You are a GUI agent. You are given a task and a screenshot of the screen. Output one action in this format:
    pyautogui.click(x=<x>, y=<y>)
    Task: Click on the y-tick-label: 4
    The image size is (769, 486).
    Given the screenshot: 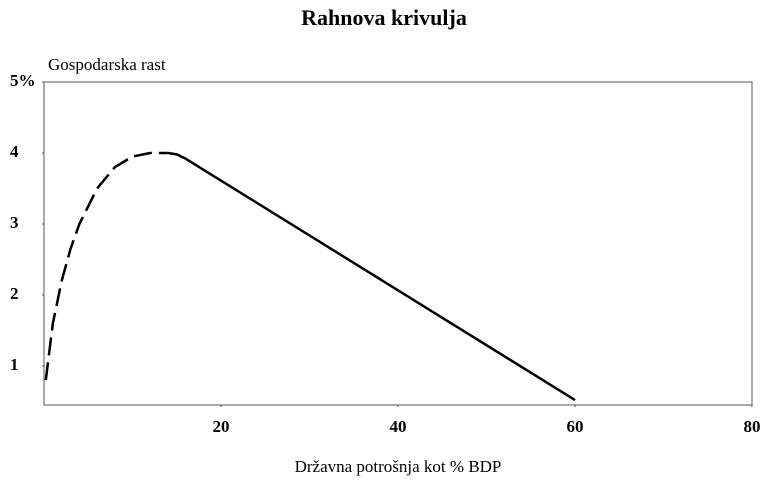 What is the action you would take?
    pyautogui.click(x=14, y=151)
    